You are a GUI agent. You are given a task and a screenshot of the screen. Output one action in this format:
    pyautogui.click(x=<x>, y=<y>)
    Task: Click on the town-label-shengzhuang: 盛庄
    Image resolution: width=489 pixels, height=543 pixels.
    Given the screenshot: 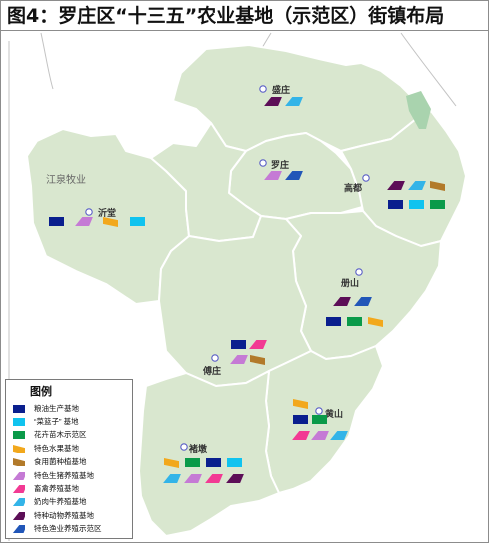 What is the action you would take?
    pyautogui.click(x=281, y=90)
    